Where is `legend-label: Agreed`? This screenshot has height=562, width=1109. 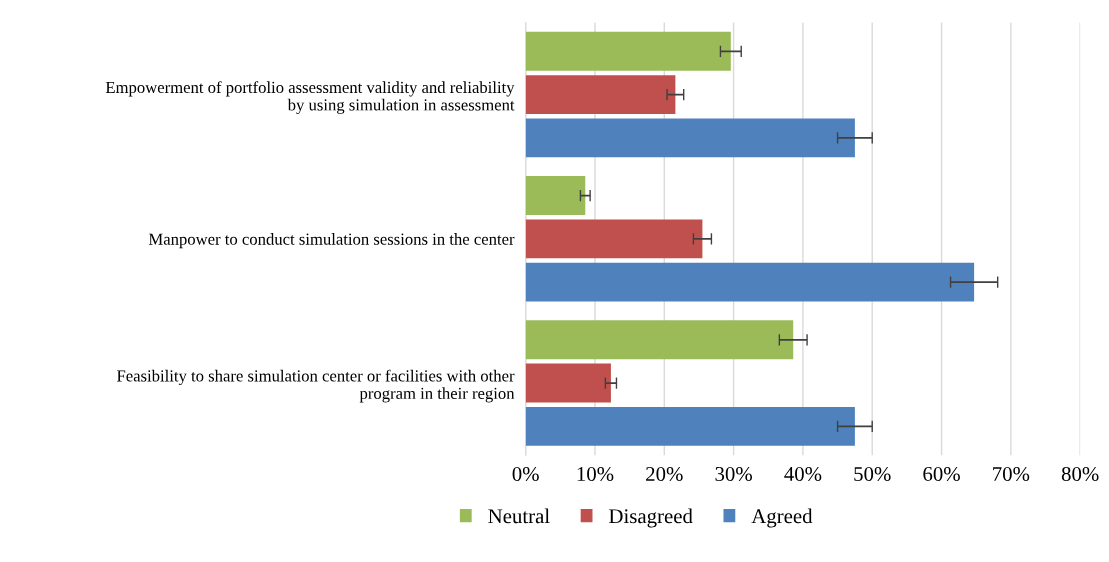 legend-label: Agreed is located at coordinates (782, 518).